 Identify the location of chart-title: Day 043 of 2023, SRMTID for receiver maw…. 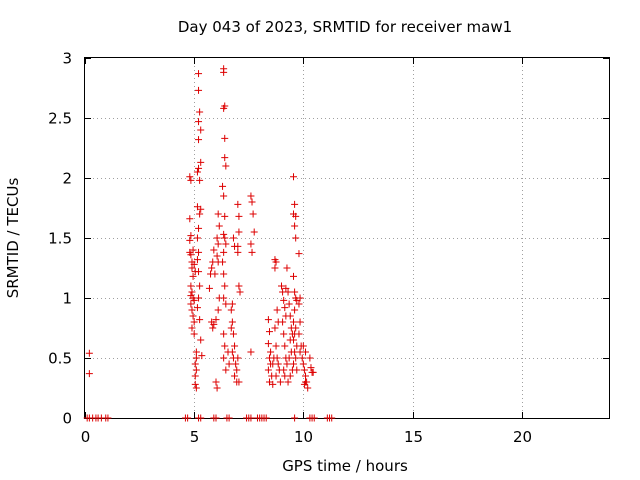
(345, 27).